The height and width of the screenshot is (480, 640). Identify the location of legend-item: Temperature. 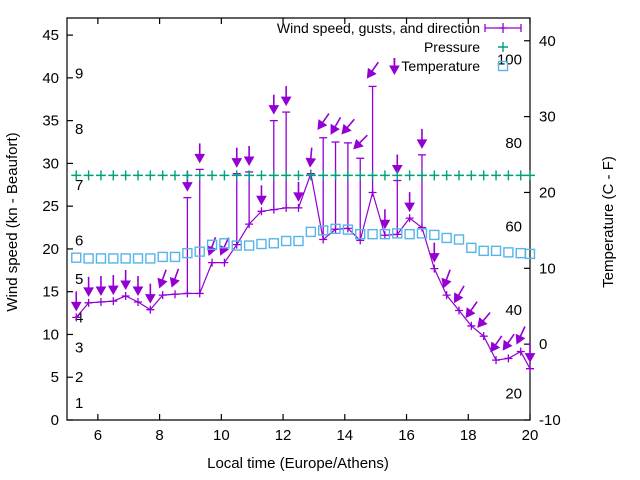
(455, 66).